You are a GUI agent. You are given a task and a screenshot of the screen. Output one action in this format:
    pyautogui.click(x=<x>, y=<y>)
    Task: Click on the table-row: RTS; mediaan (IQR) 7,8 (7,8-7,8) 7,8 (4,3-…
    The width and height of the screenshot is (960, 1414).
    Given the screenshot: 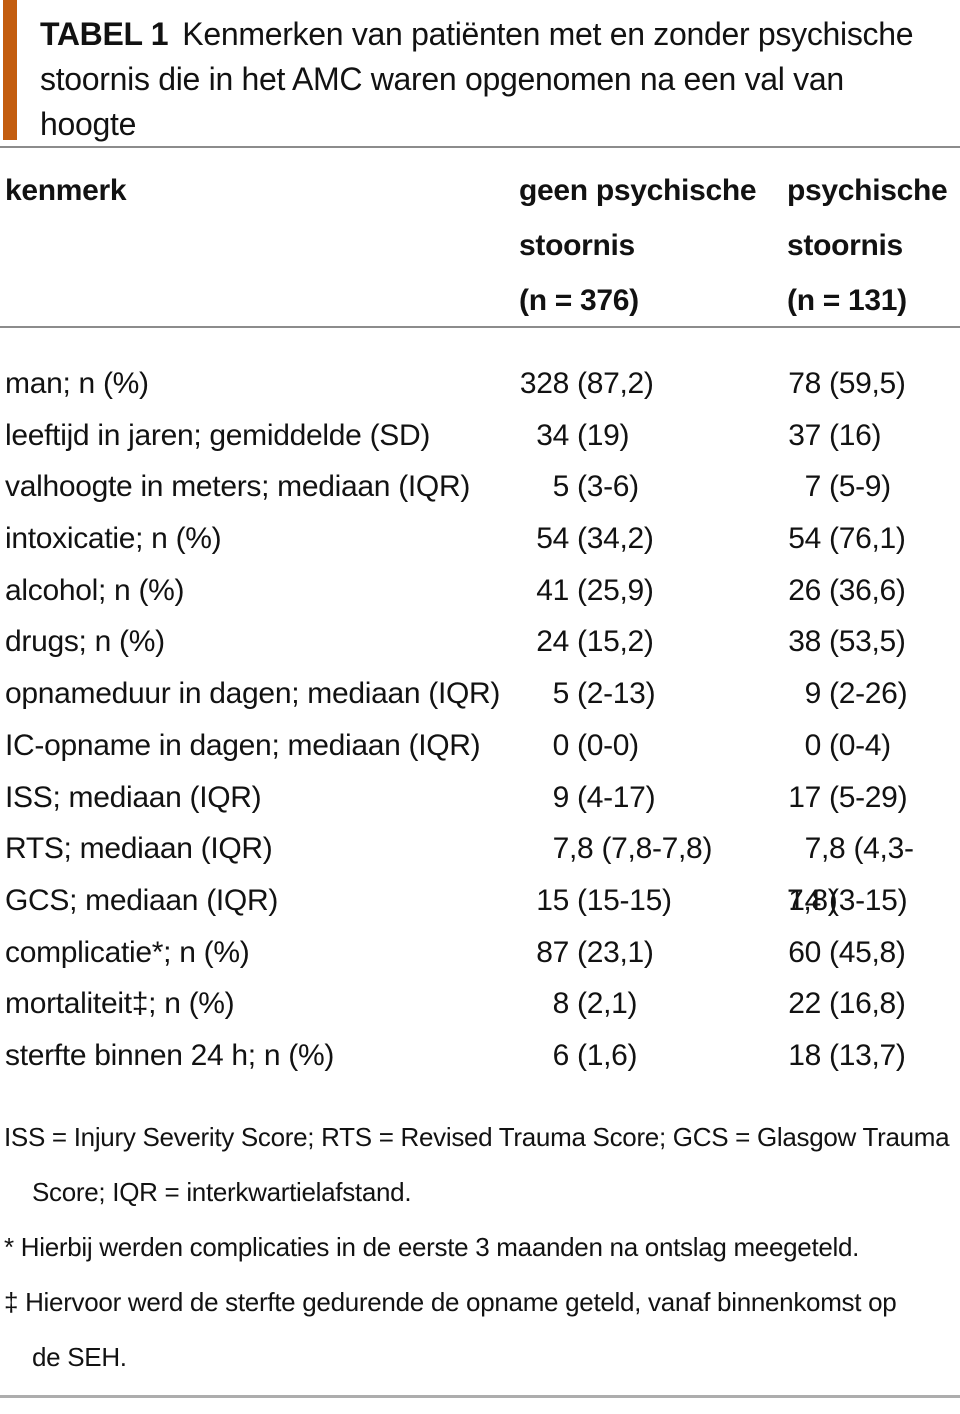 What is the action you would take?
    pyautogui.click(x=479, y=870)
    